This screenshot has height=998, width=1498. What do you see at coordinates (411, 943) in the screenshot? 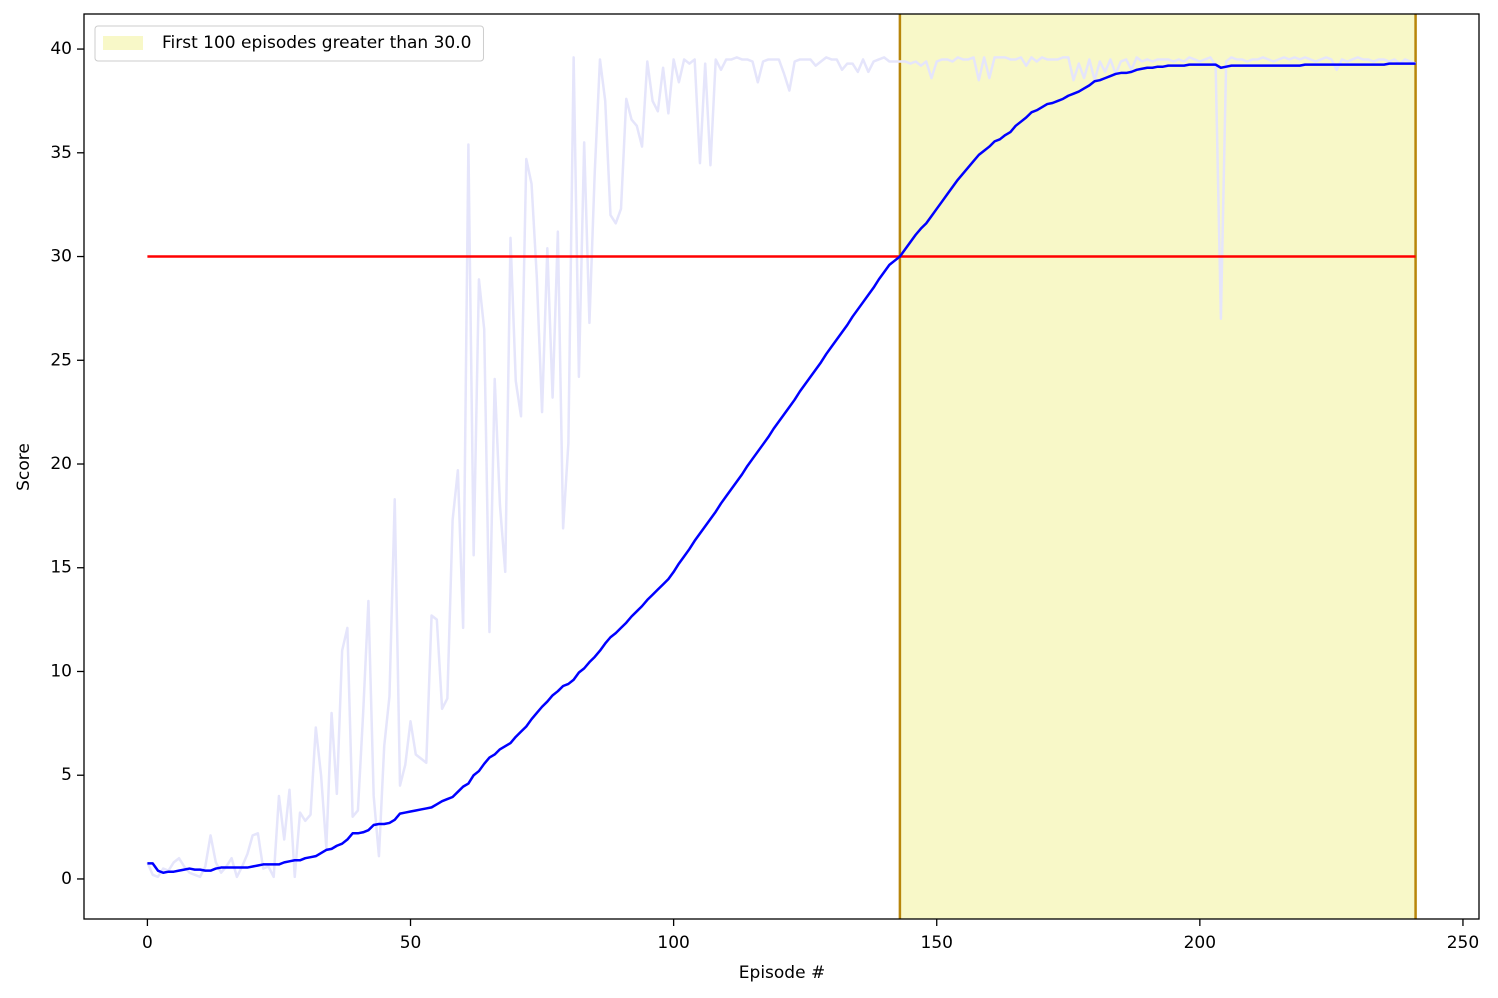
I see `x-tick-label: 50` at bounding box center [411, 943].